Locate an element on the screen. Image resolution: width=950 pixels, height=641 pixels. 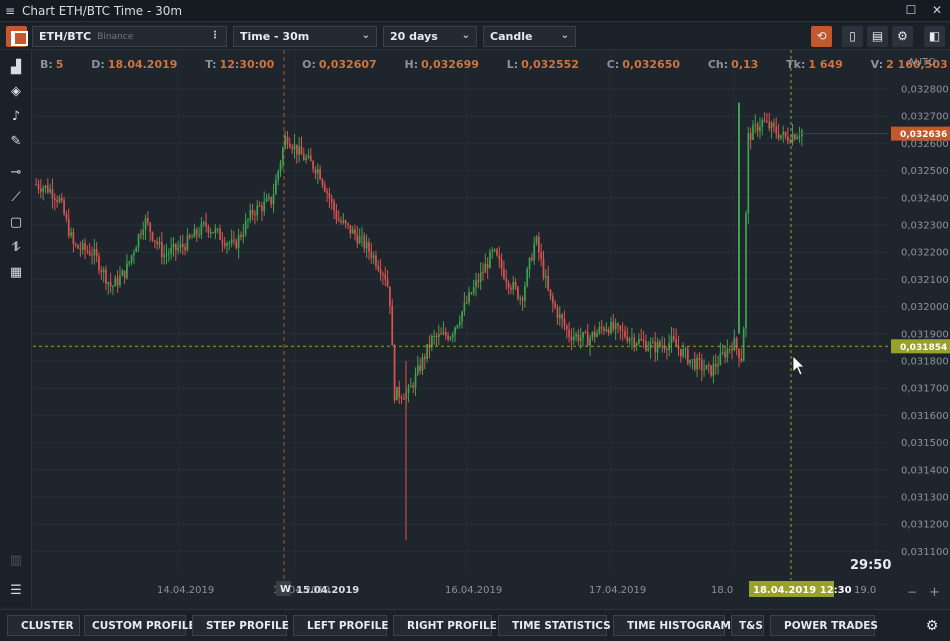
zoom-in-icon: + is located at coordinates (934, 592).